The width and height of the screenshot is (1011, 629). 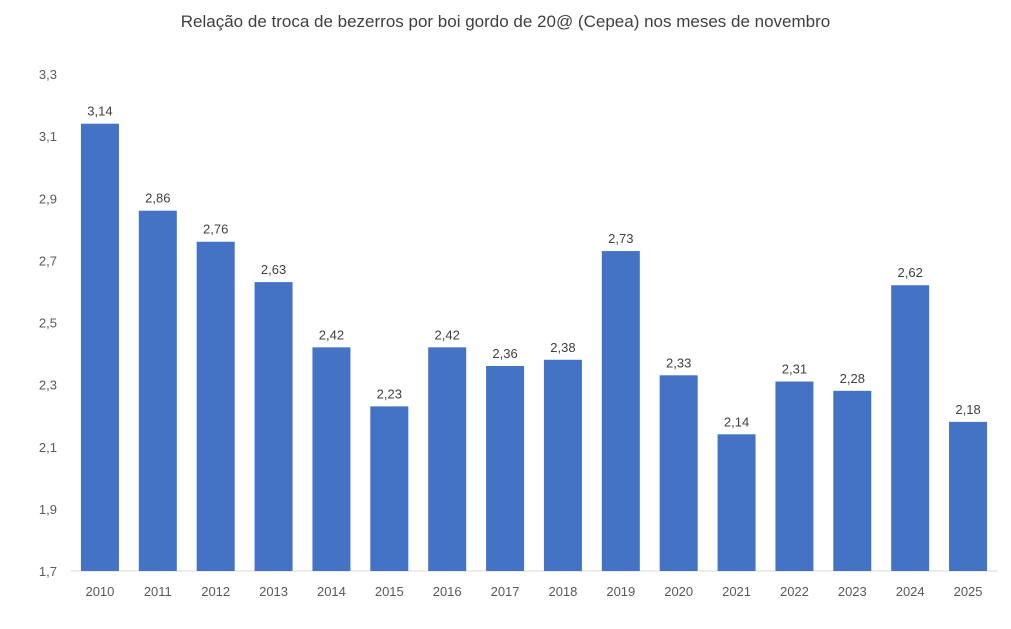 I want to click on x-tick-label-2013: 2013, so click(x=273, y=591).